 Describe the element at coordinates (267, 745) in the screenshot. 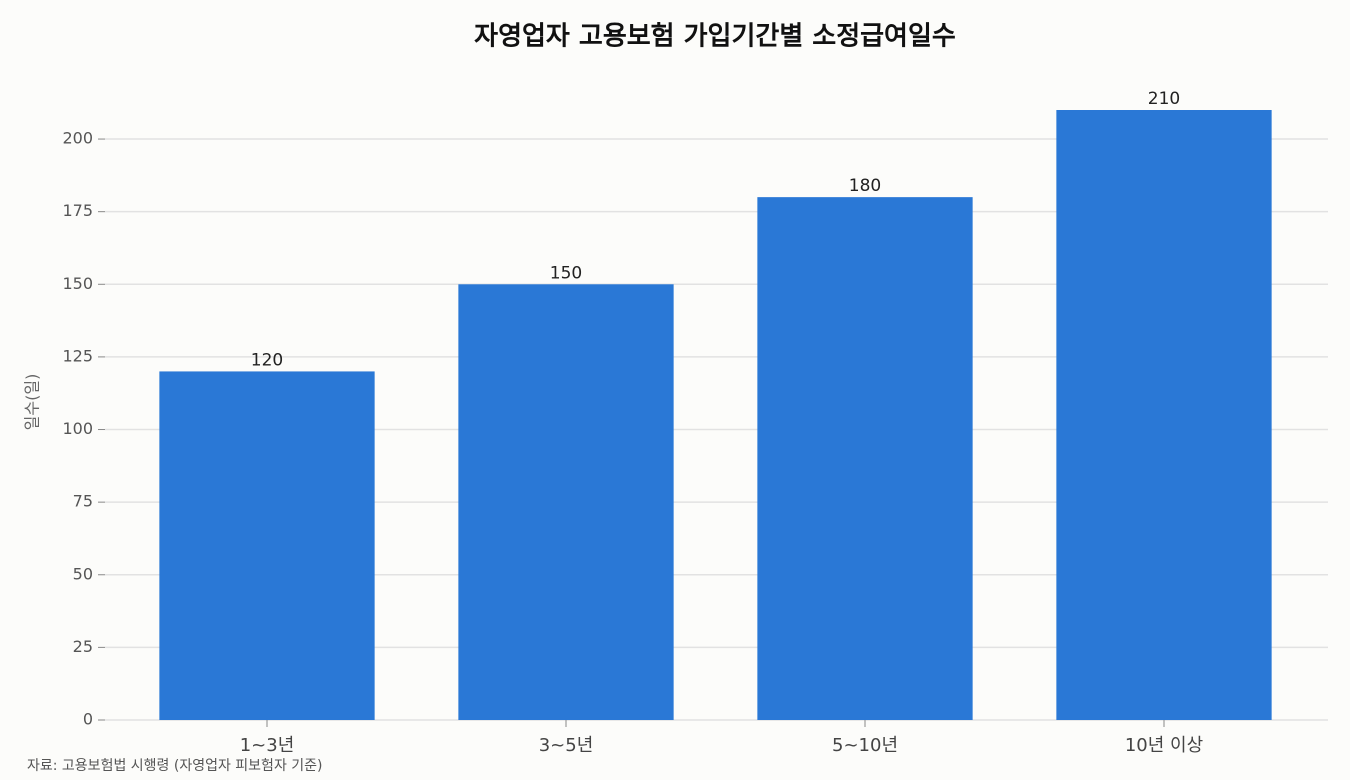

I see `x-tick-label: 1~3년` at that location.